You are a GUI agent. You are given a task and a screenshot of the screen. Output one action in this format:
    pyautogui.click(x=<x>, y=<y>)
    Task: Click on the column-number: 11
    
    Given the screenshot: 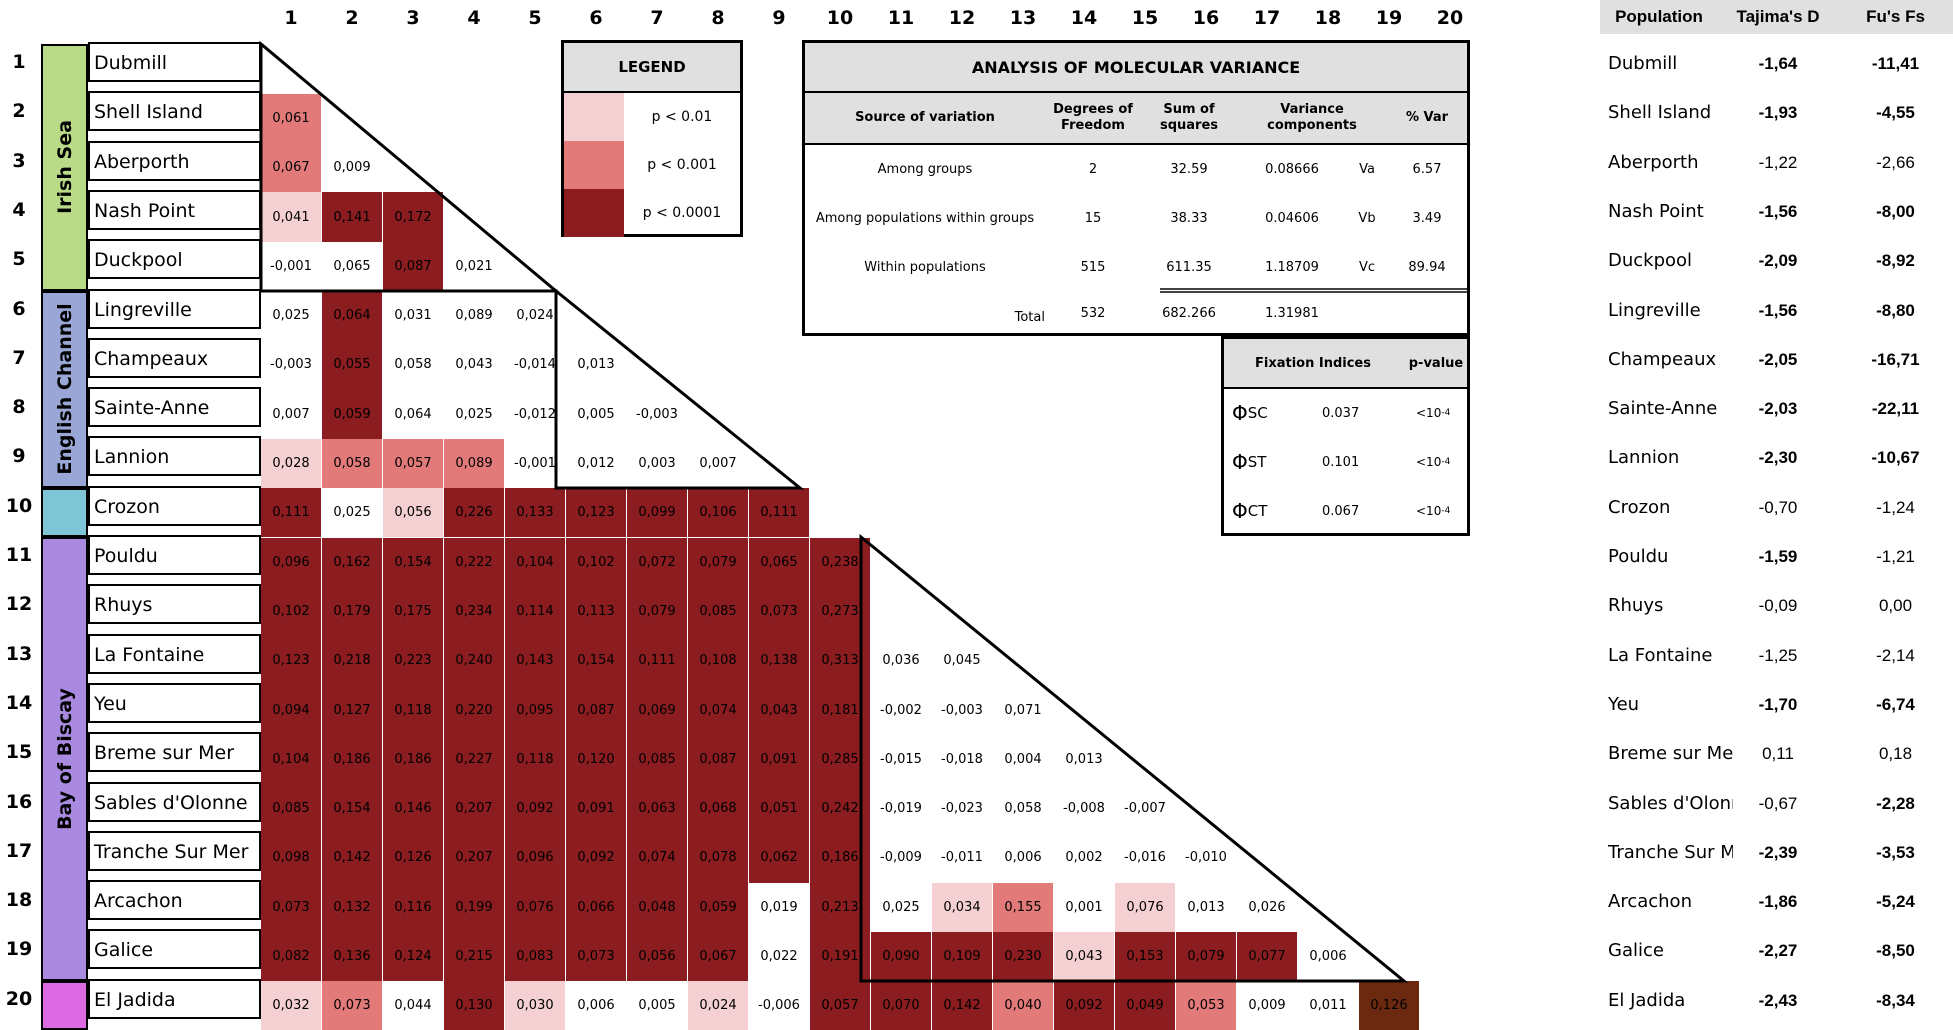 What is the action you would take?
    pyautogui.click(x=901, y=18)
    